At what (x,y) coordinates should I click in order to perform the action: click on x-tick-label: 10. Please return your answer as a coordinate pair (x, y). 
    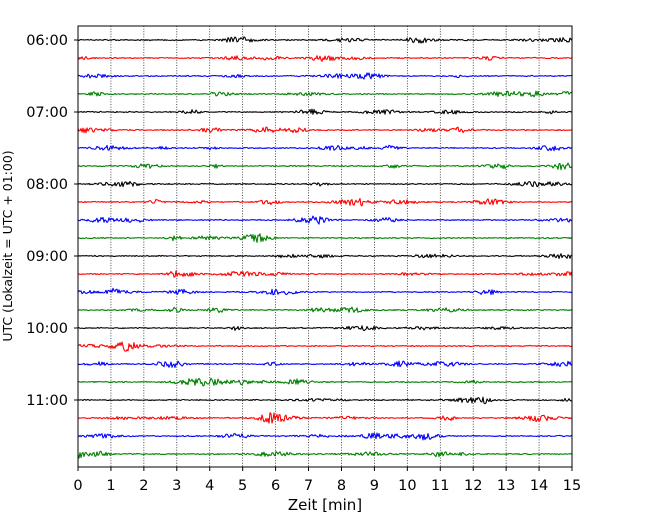
    Looking at the image, I should click on (407, 486).